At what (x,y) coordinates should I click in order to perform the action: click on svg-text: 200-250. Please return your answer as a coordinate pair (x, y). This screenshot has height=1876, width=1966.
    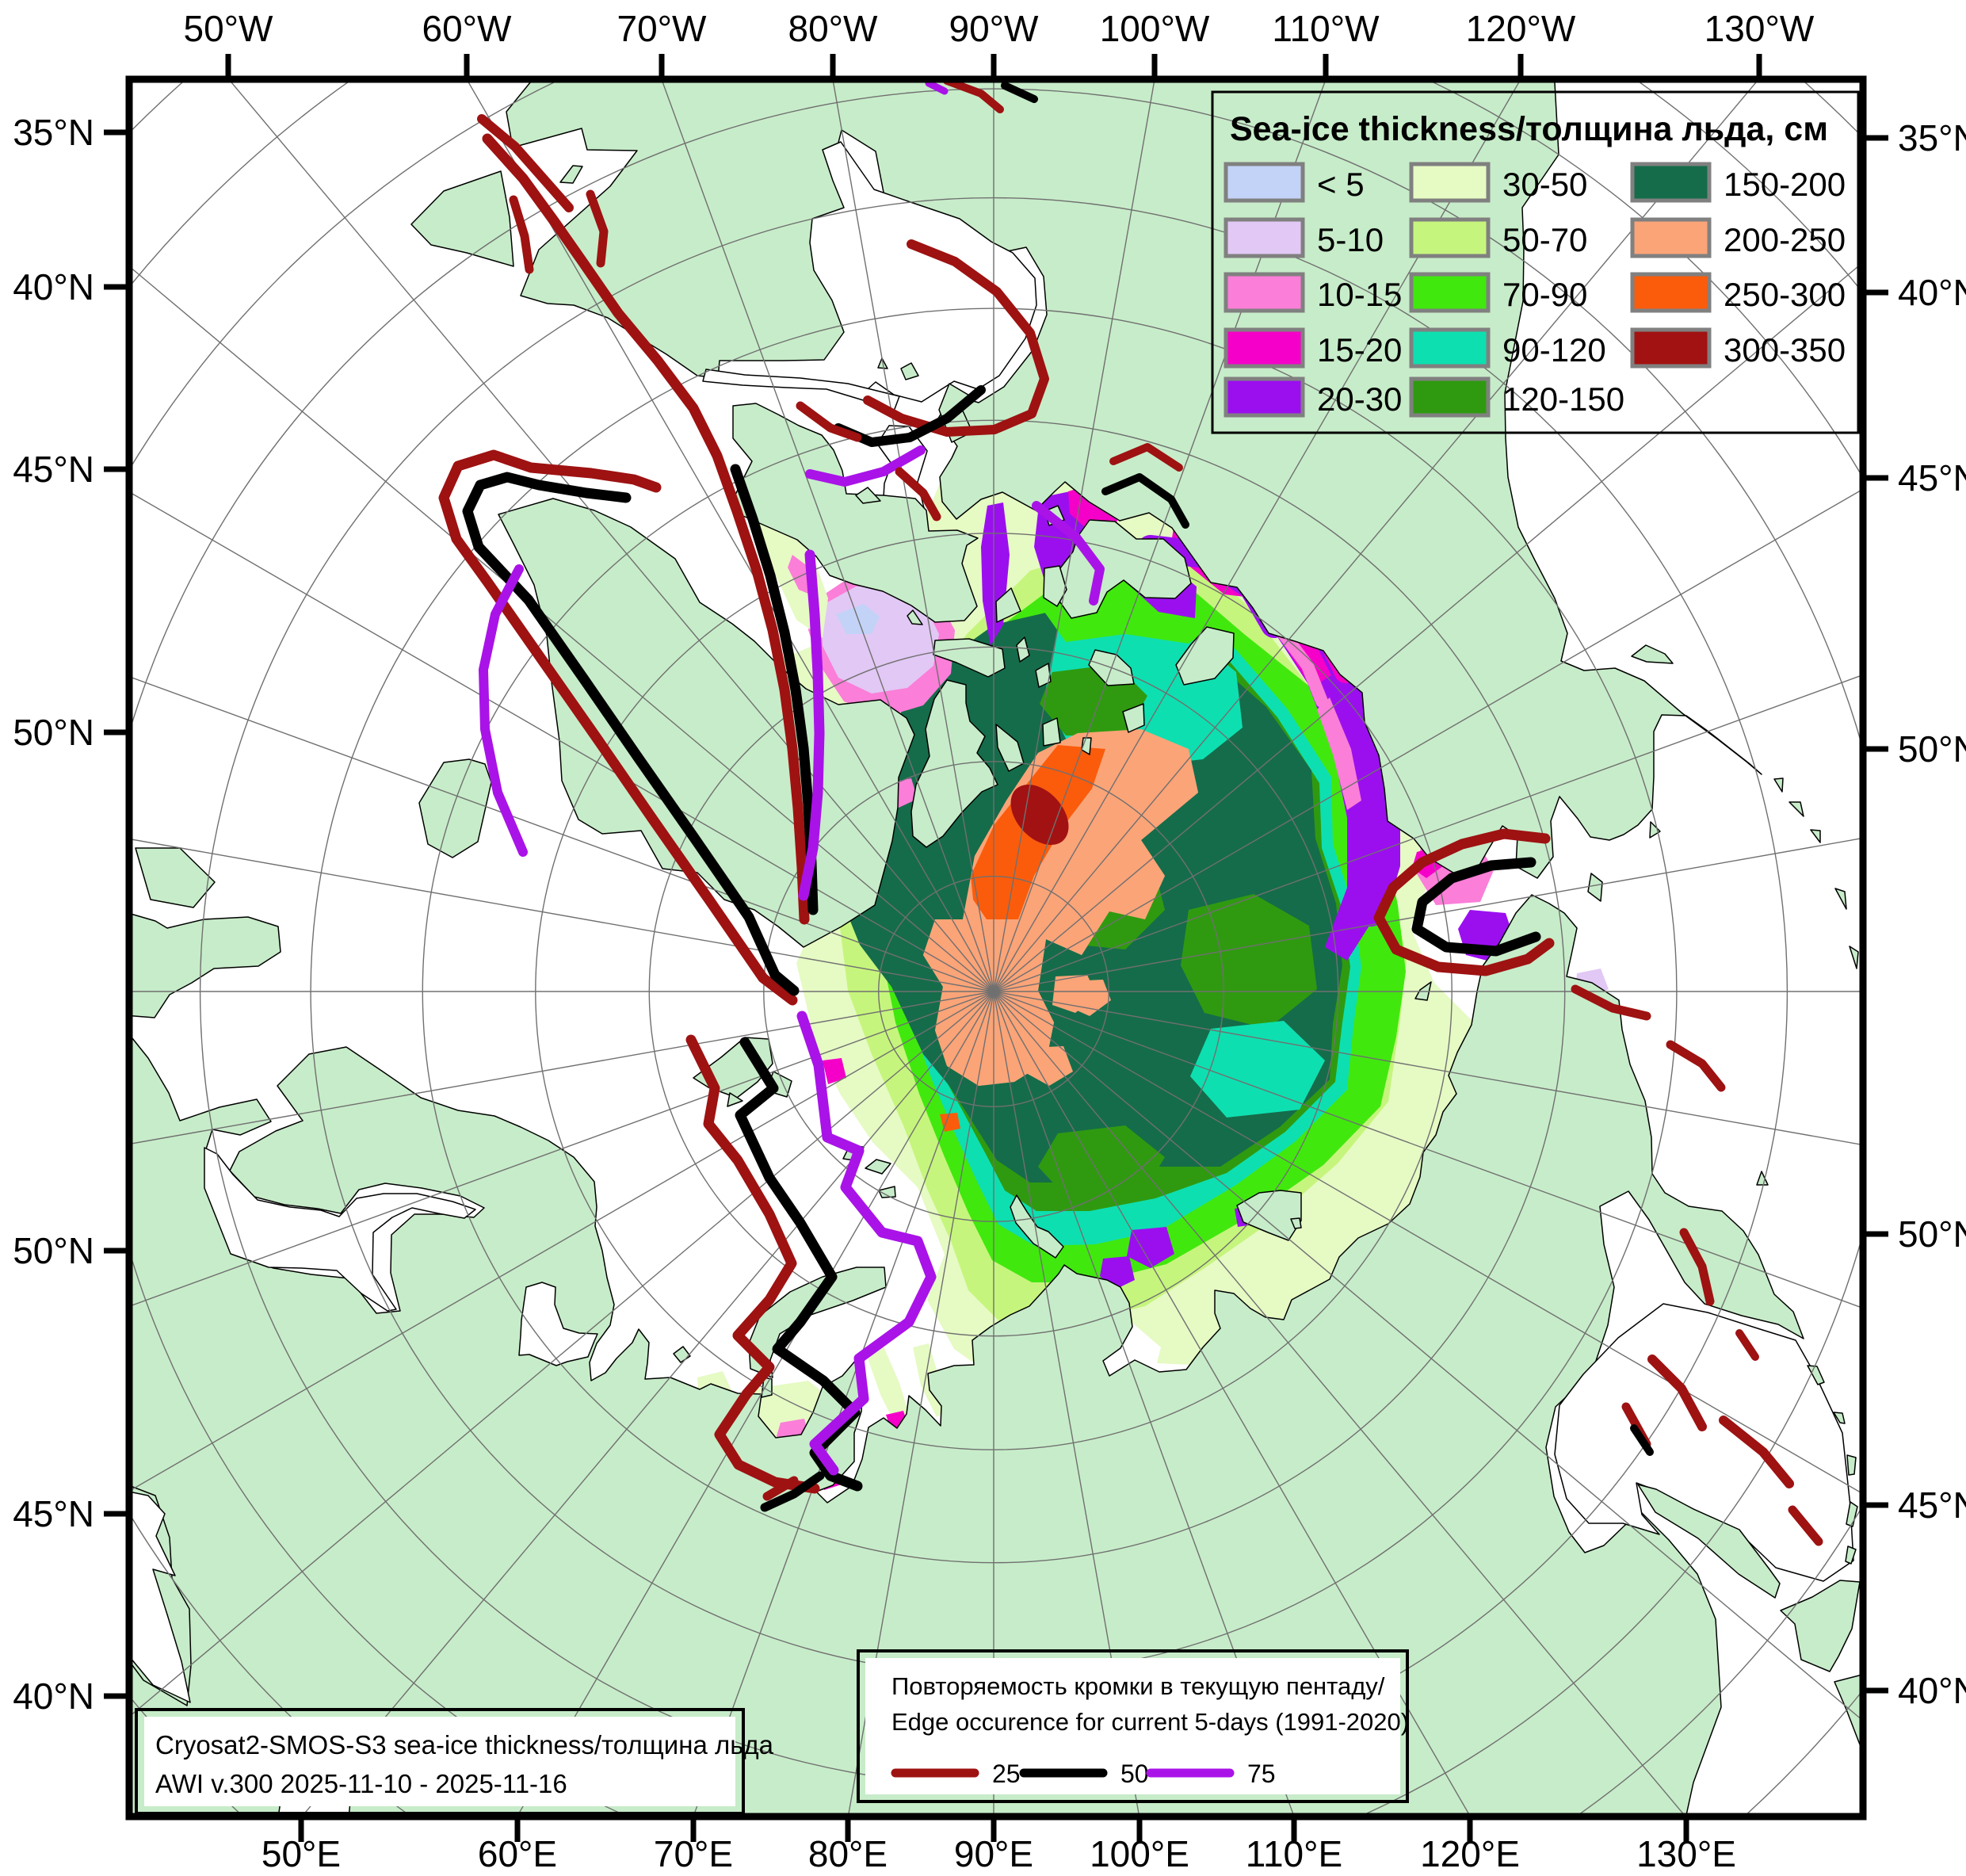
    Looking at the image, I should click on (1785, 239).